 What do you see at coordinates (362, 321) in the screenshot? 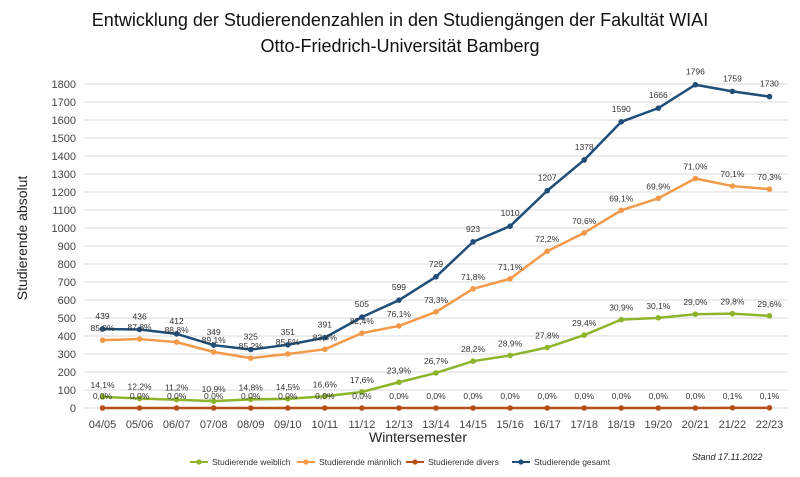
I see `data-label: 82,4%` at bounding box center [362, 321].